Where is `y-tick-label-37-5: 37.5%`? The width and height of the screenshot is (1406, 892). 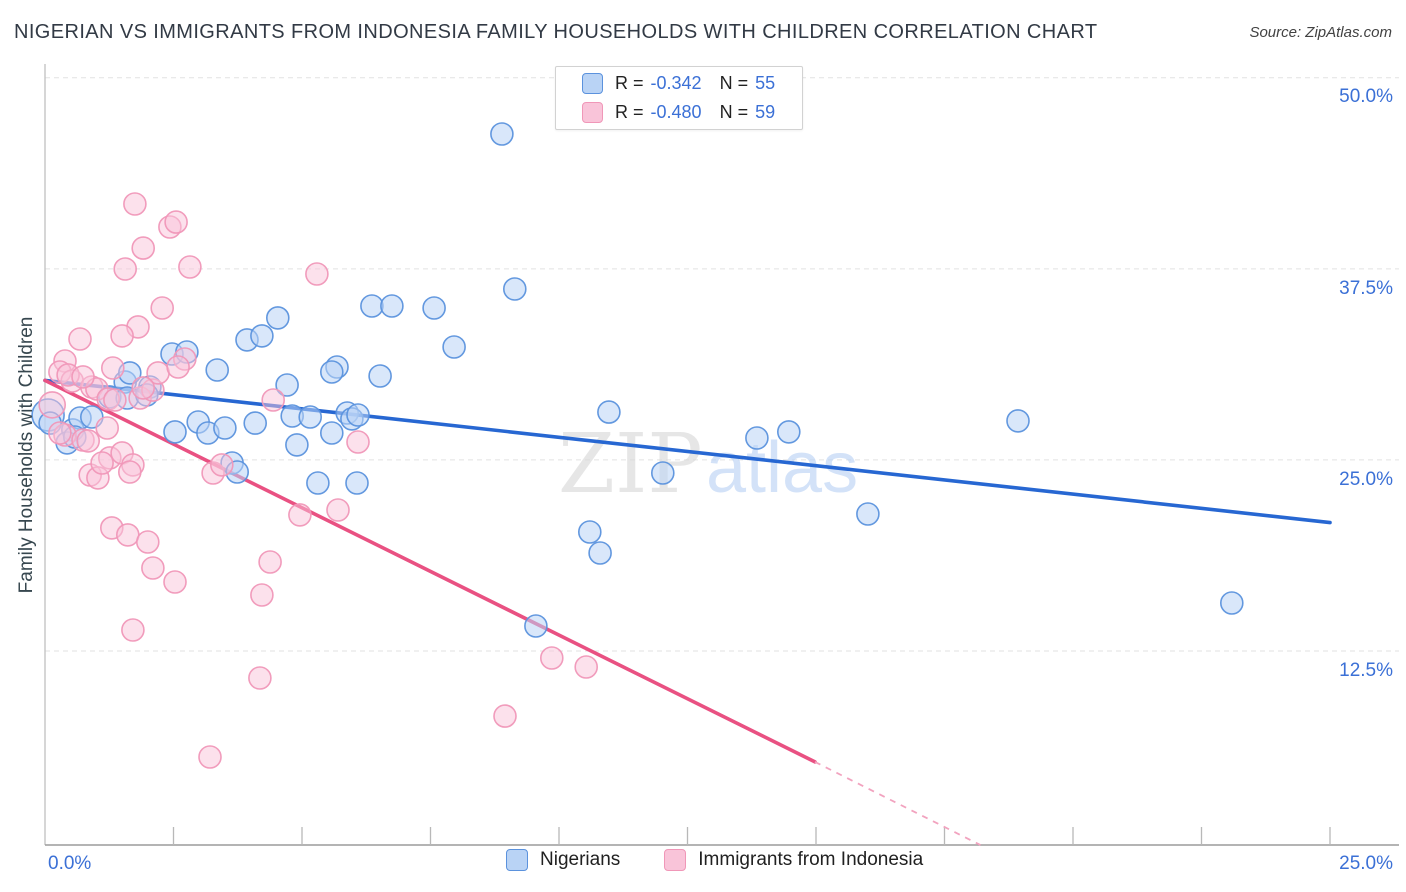 y-tick-label-37-5: 37.5% is located at coordinates (1366, 288).